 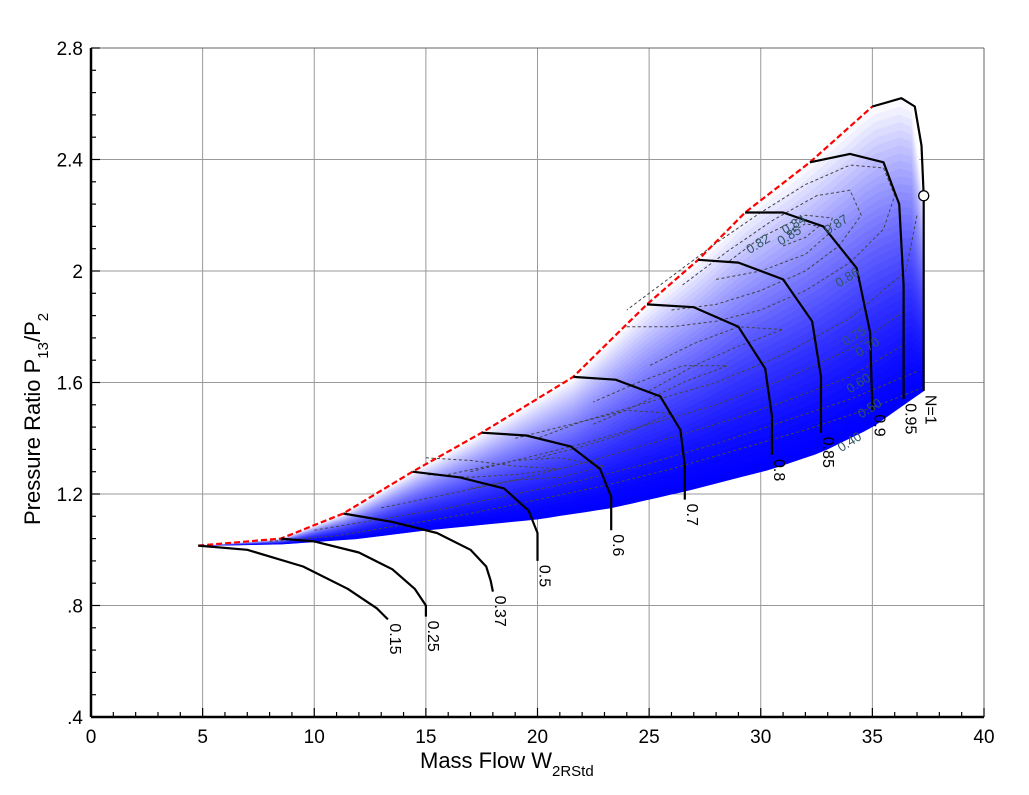 What do you see at coordinates (77, 272) in the screenshot?
I see `y-tick-label: 2` at bounding box center [77, 272].